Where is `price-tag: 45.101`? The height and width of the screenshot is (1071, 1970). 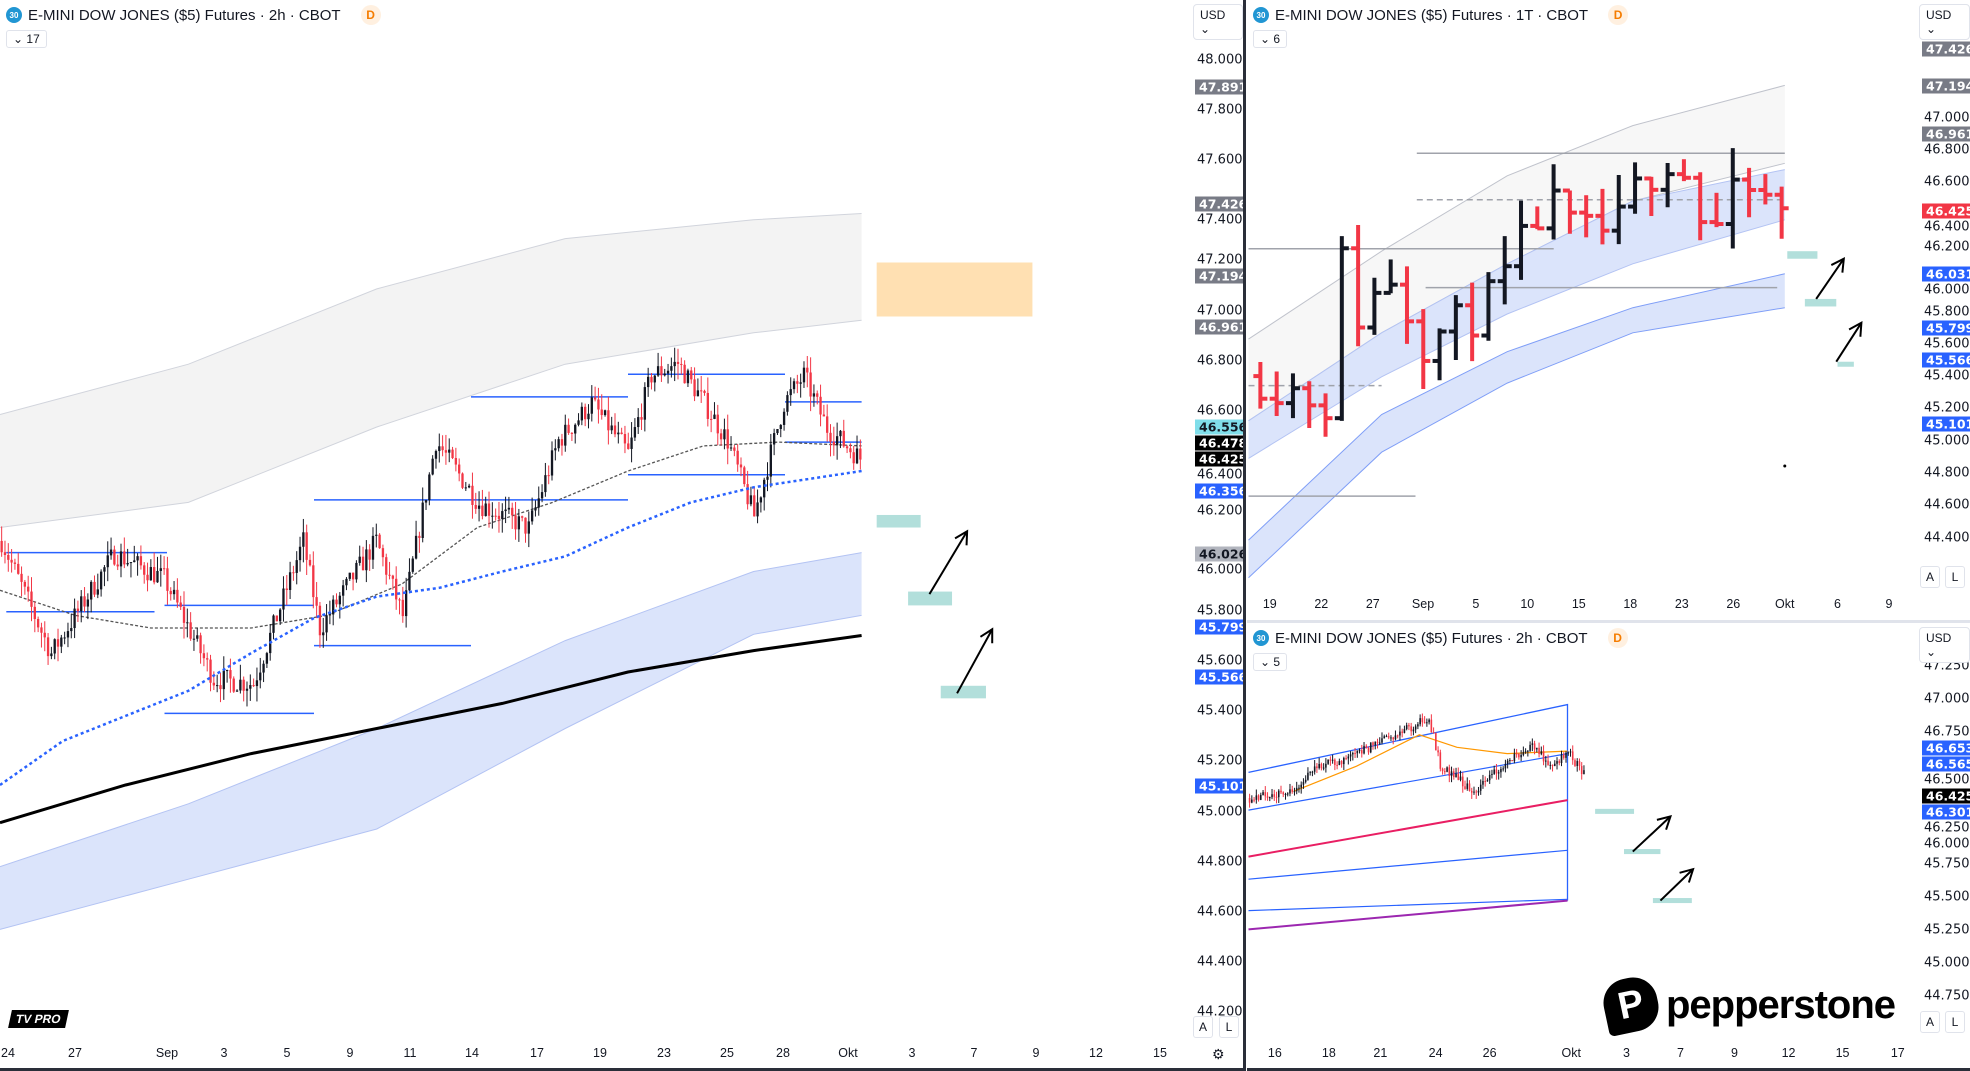 price-tag: 45.101 is located at coordinates (1219, 786).